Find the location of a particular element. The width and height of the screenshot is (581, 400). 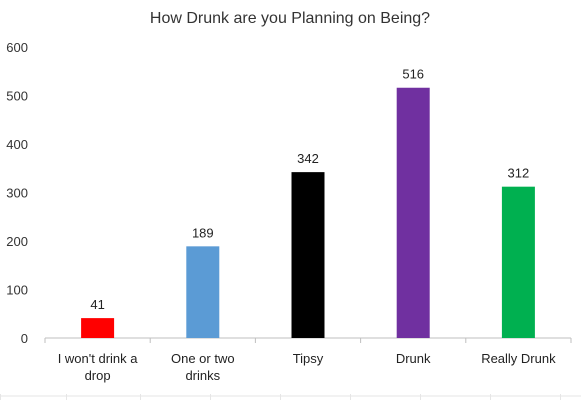

x-tick-label-line: I won't drink a is located at coordinates (98, 358).